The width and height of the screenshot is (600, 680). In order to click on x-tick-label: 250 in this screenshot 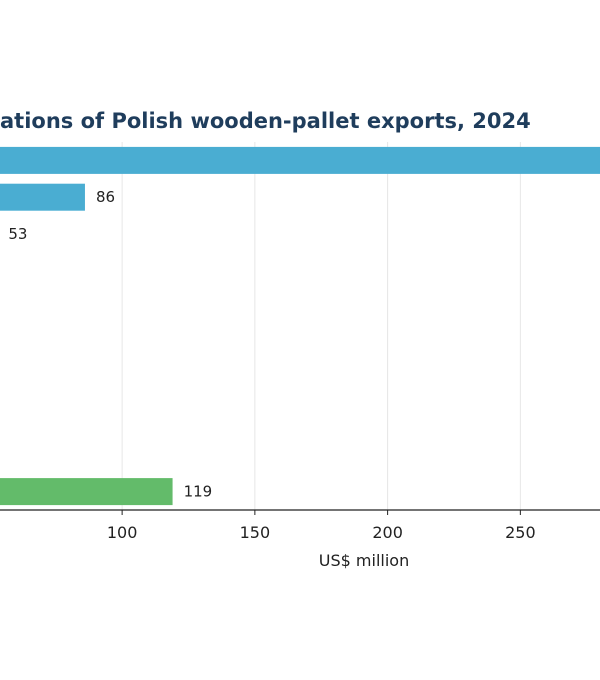, I will do `click(520, 532)`.